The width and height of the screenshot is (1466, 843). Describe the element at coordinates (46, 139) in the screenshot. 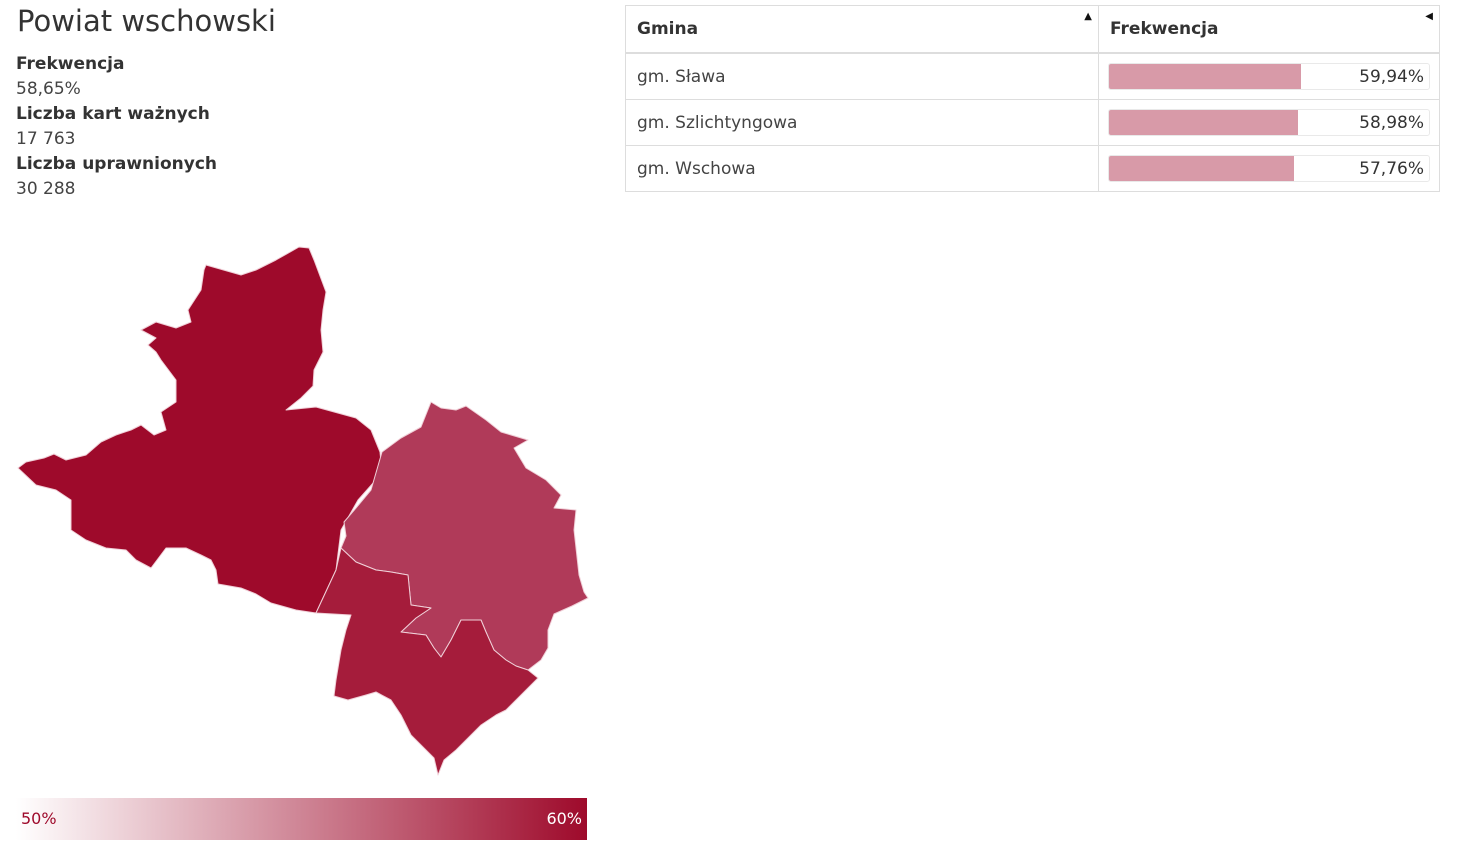

I see `stat-value-karty: 17 763` at that location.